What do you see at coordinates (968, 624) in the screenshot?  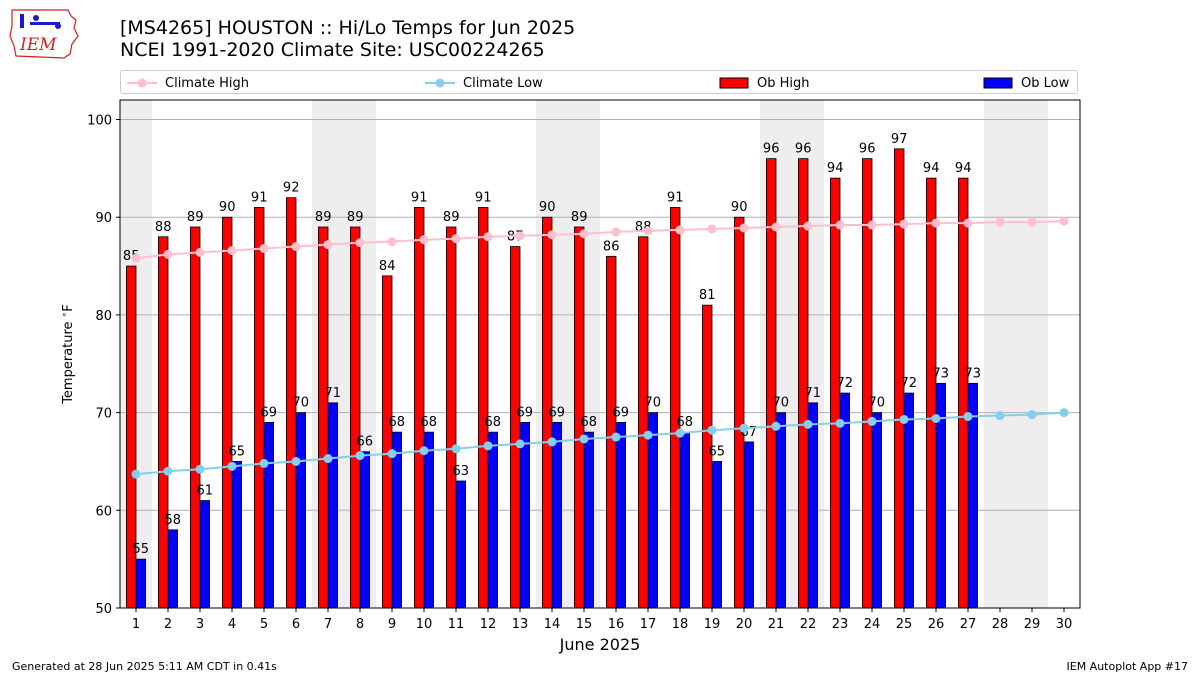 I see `x-tick-label: 27` at bounding box center [968, 624].